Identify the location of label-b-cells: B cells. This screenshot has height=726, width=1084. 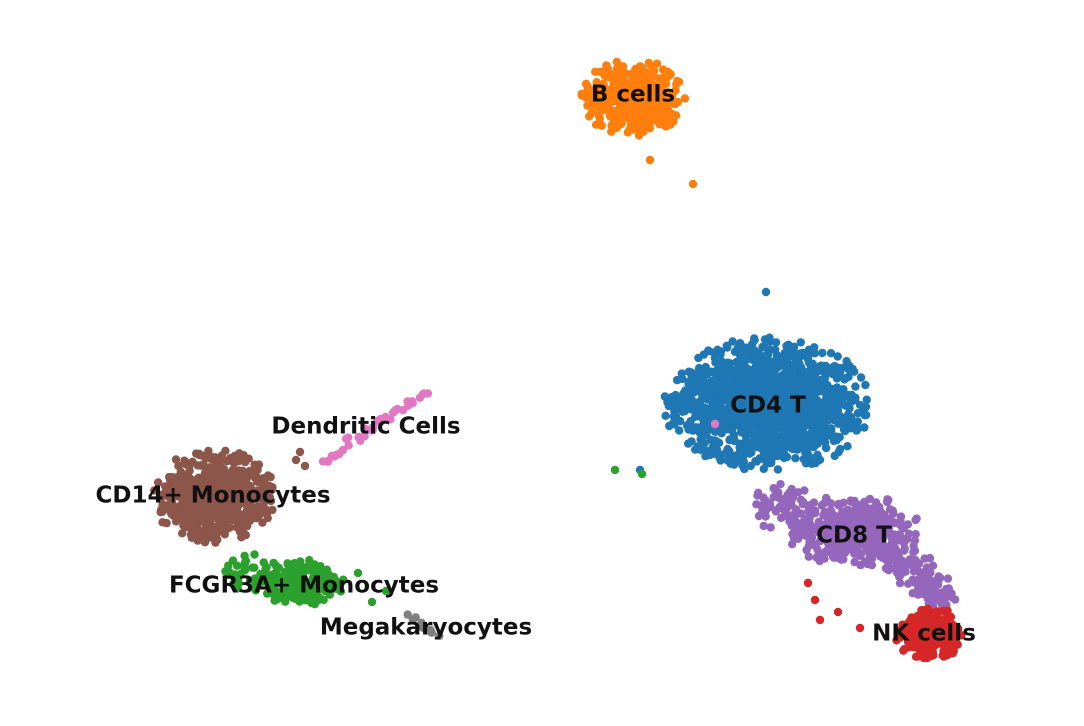
(633, 95).